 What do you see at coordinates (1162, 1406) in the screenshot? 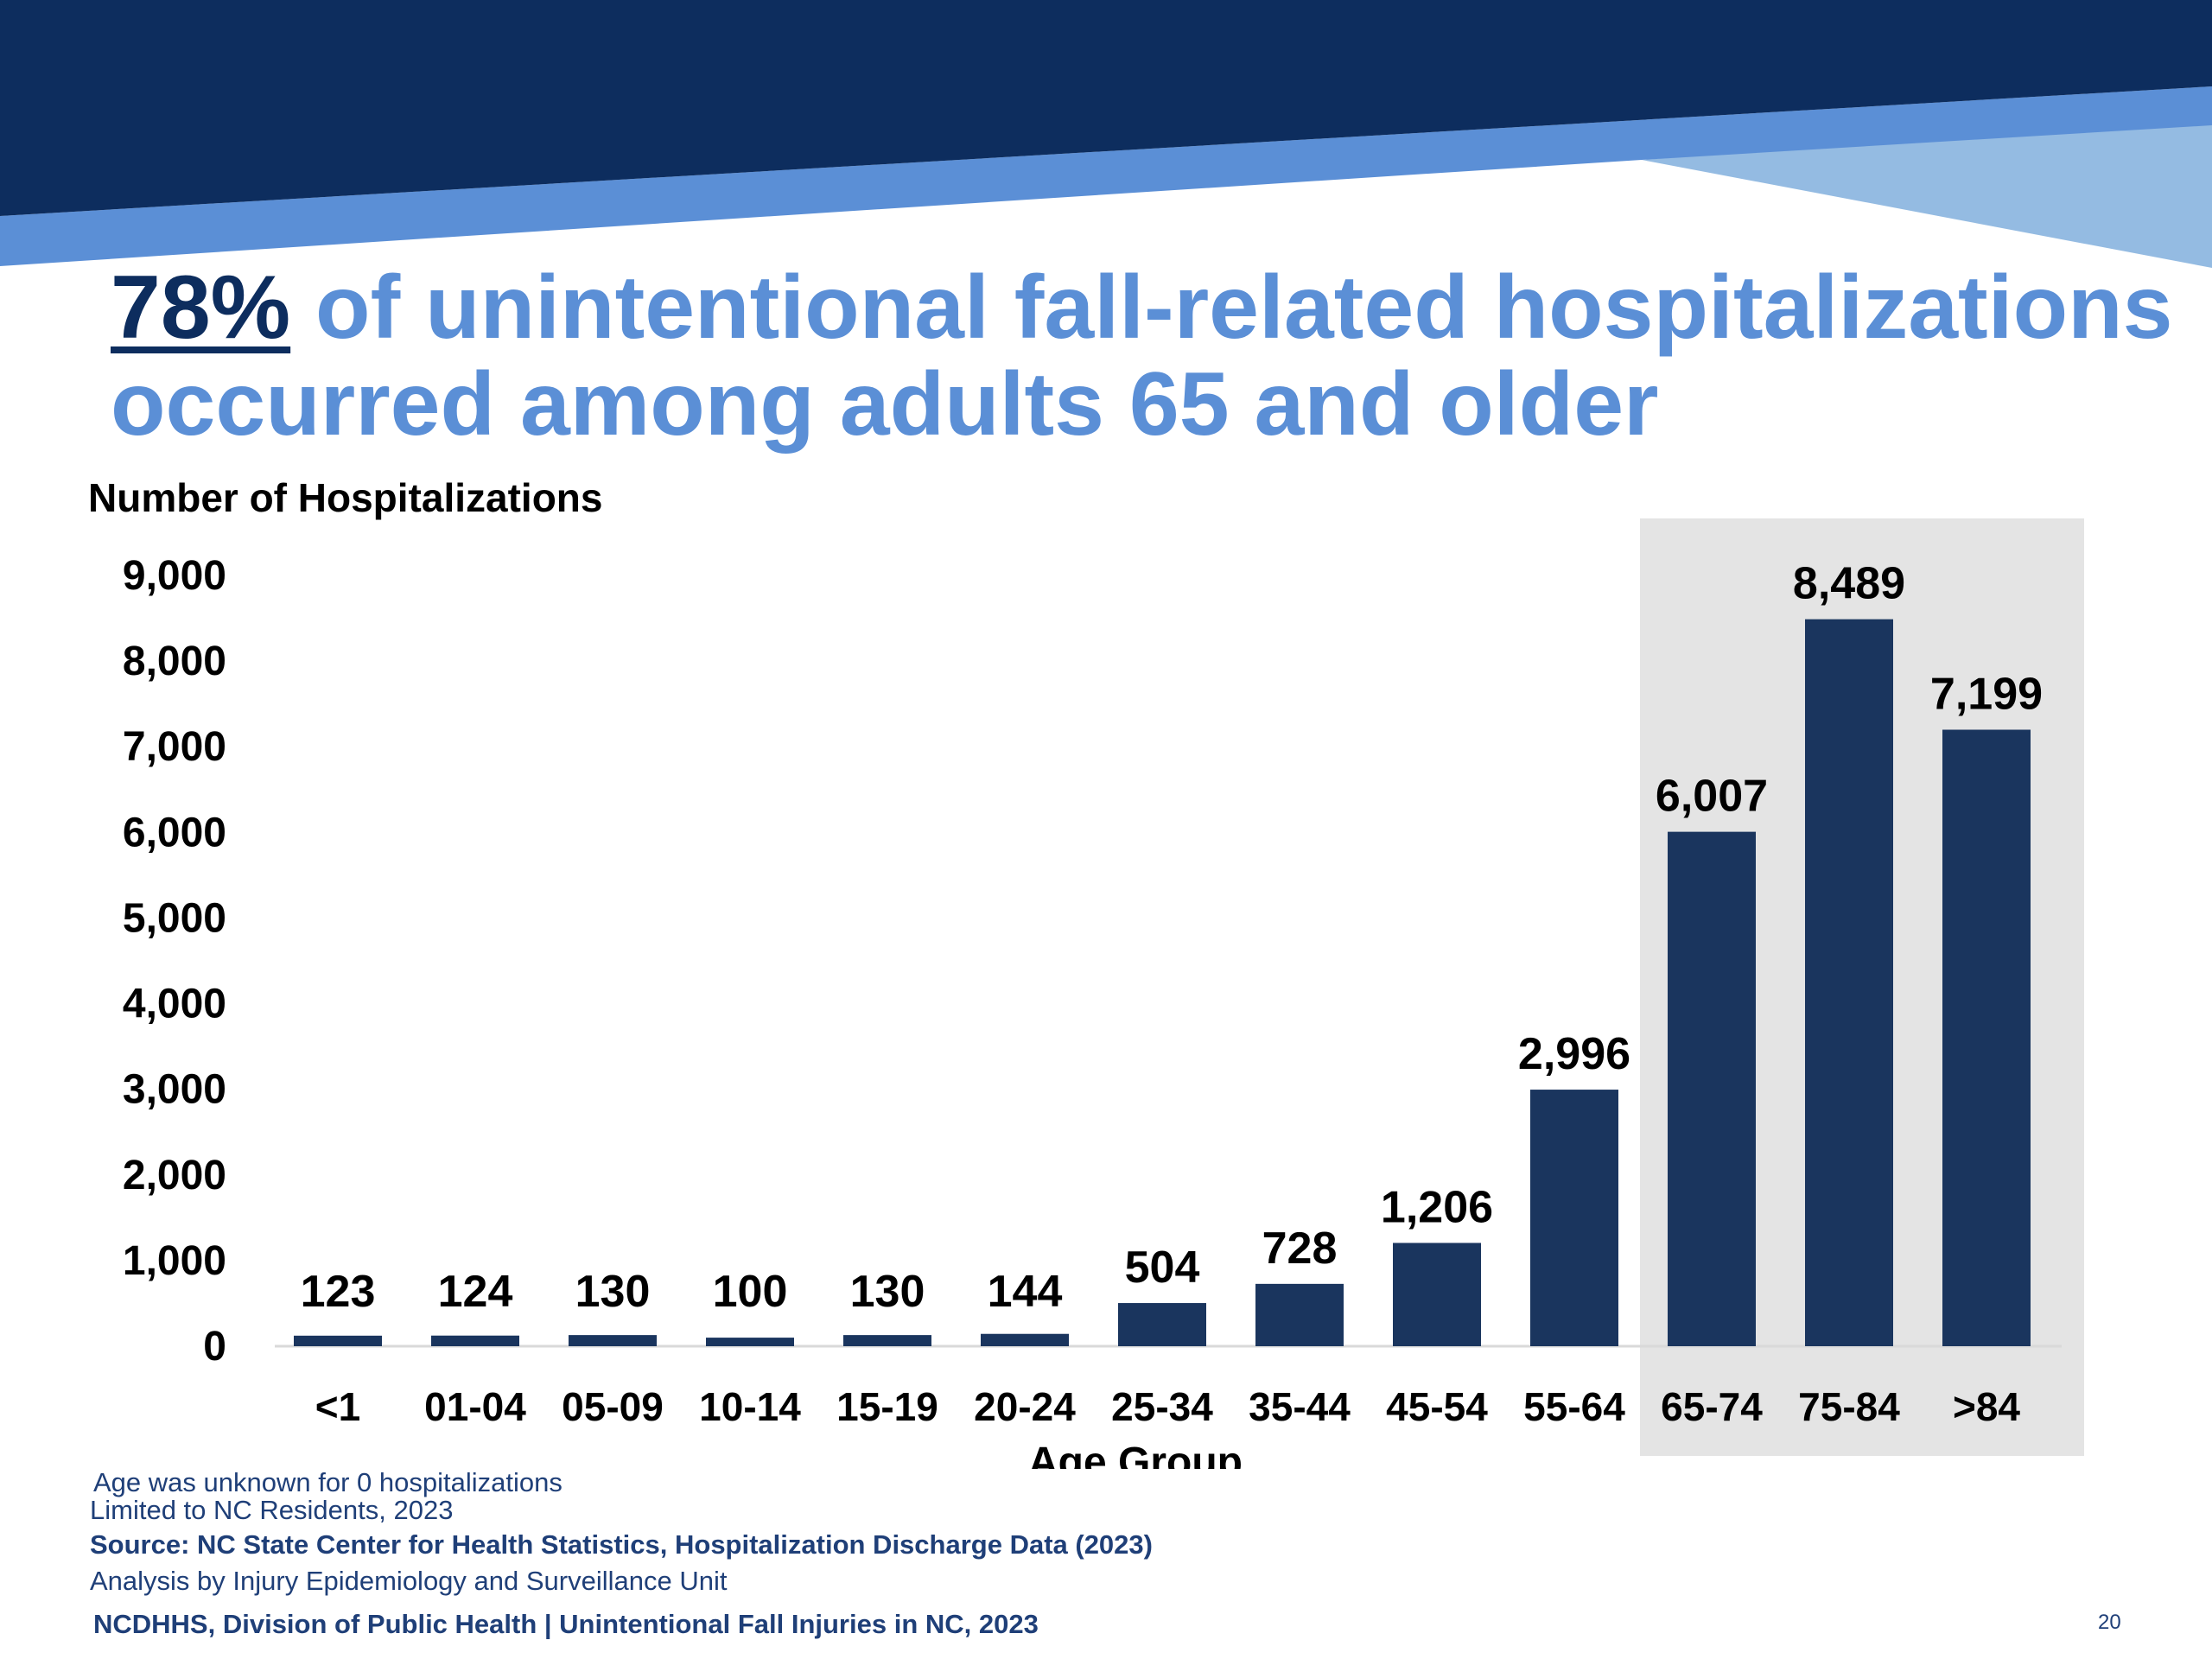
I see `x-tick-label: 25-34` at bounding box center [1162, 1406].